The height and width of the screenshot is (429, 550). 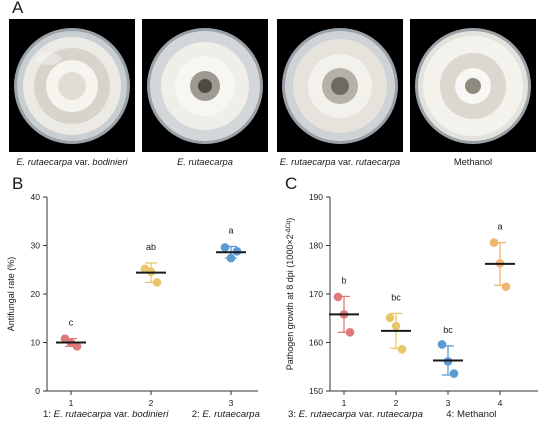 I want to click on y-tick-label: 30, so click(x=36, y=246).